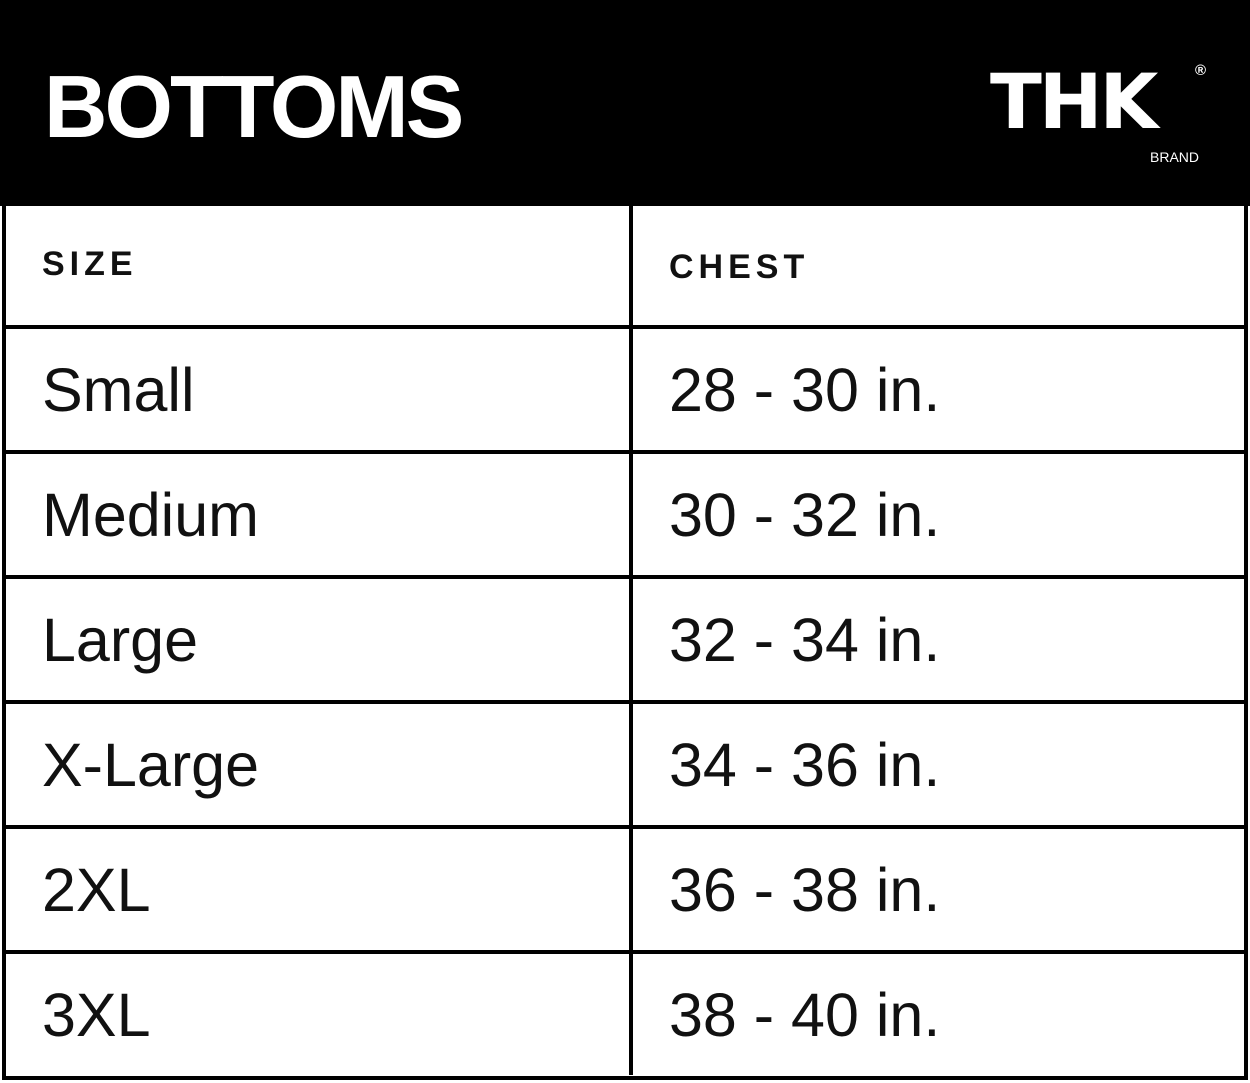  What do you see at coordinates (118, 389) in the screenshot?
I see `size-cell: Small` at bounding box center [118, 389].